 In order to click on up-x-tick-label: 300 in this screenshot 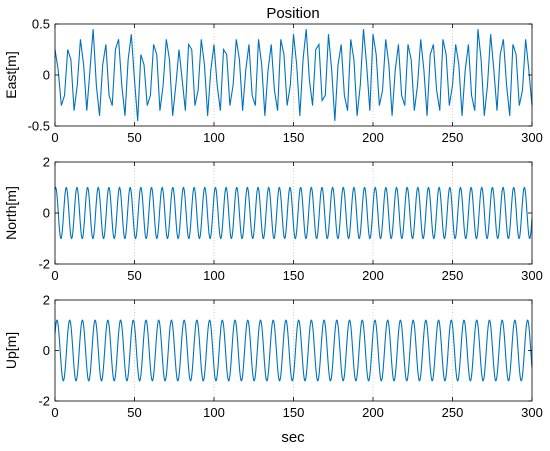, I will do `click(532, 412)`.